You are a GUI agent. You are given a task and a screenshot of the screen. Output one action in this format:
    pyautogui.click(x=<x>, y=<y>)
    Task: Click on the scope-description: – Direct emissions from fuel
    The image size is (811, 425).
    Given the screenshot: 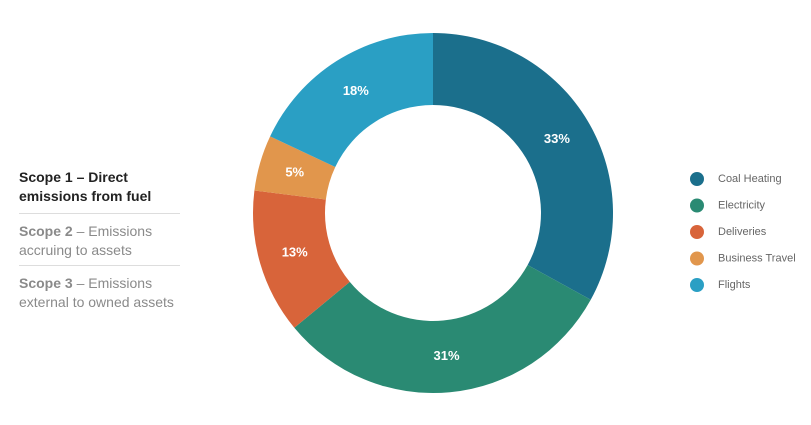 What is the action you would take?
    pyautogui.click(x=85, y=186)
    